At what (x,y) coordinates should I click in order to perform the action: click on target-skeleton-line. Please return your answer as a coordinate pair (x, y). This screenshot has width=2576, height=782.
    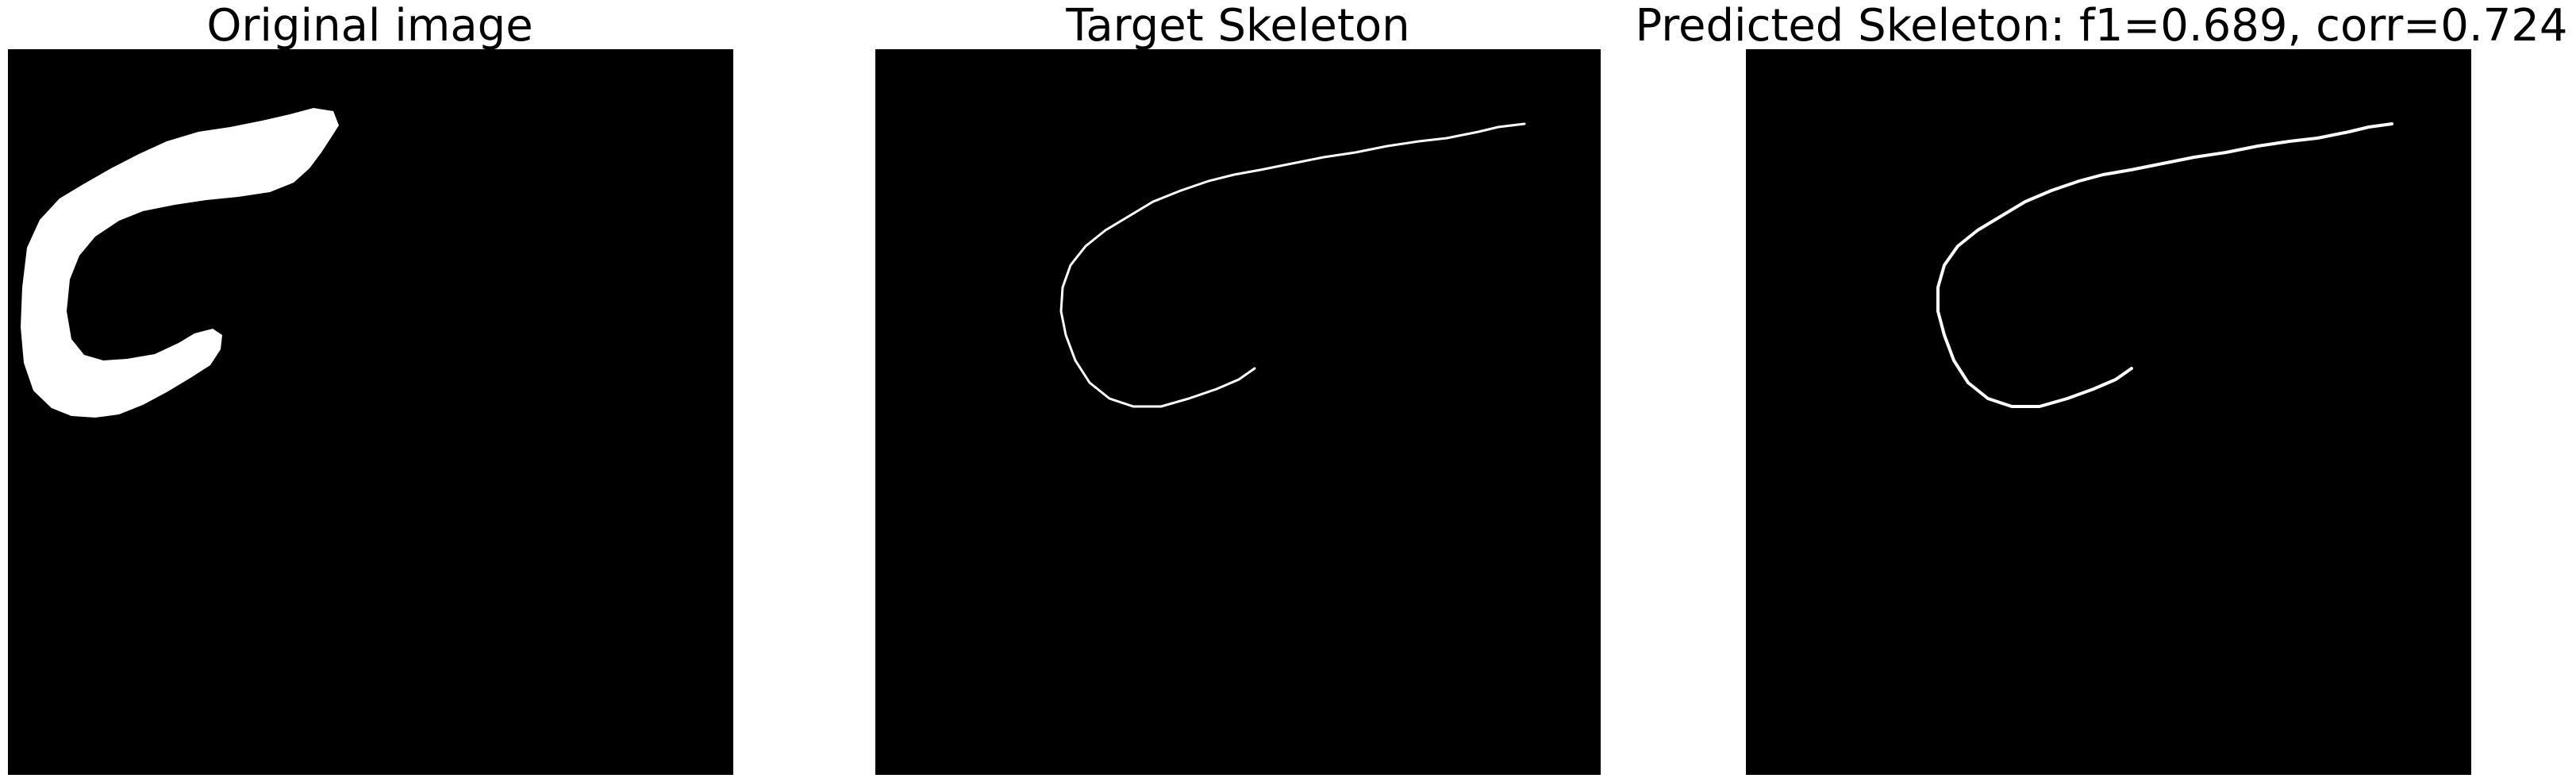
    Looking at the image, I should click on (1292, 265).